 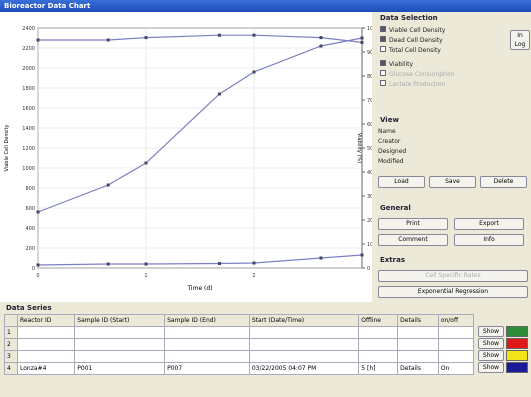 What do you see at coordinates (120, 368) in the screenshot?
I see `table-cell: P001` at bounding box center [120, 368].